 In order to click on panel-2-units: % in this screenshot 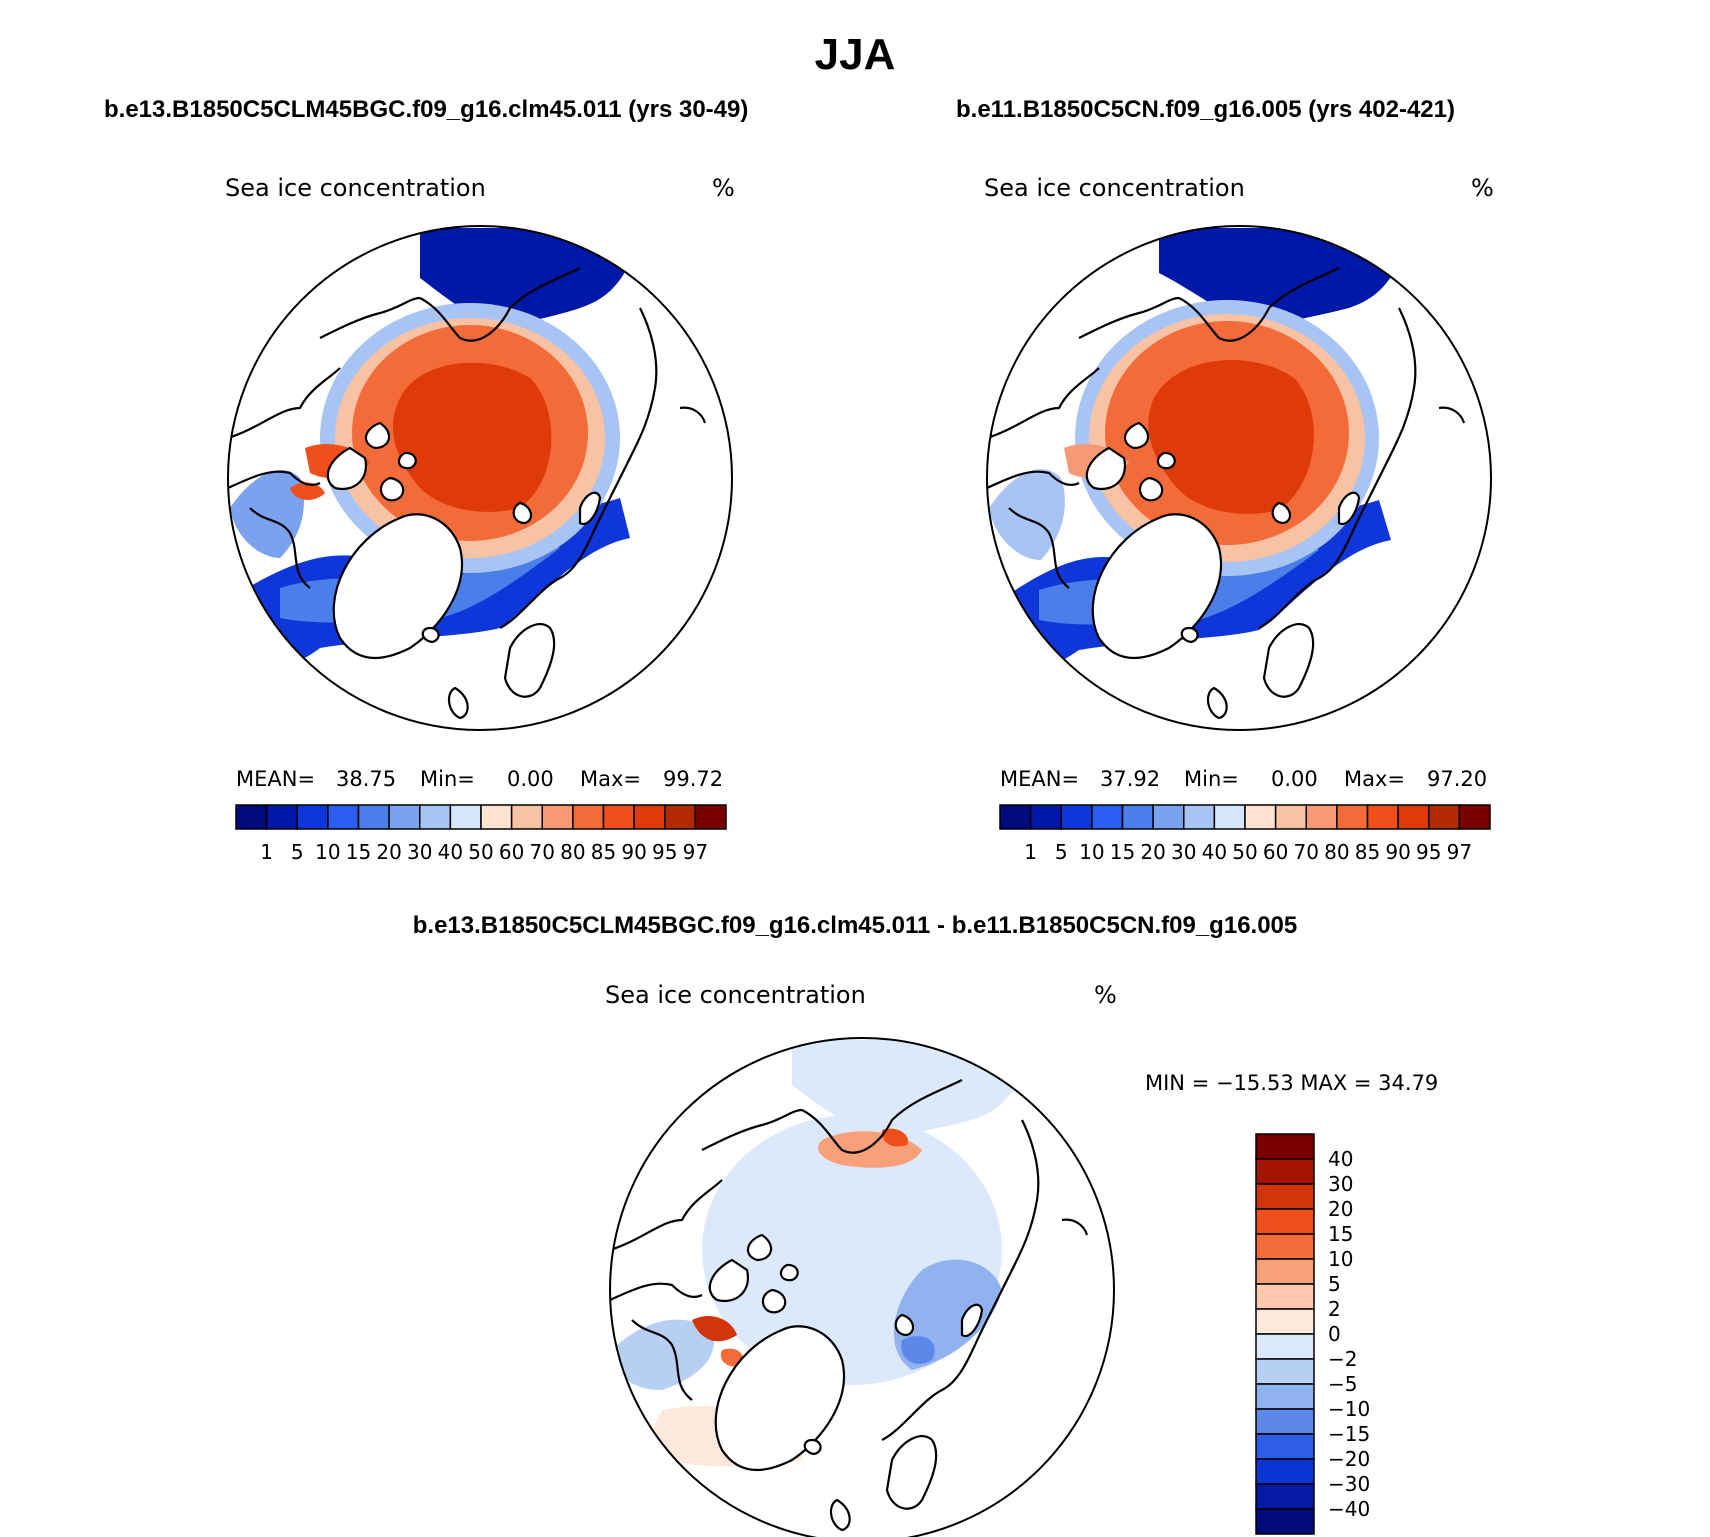, I will do `click(1482, 188)`.